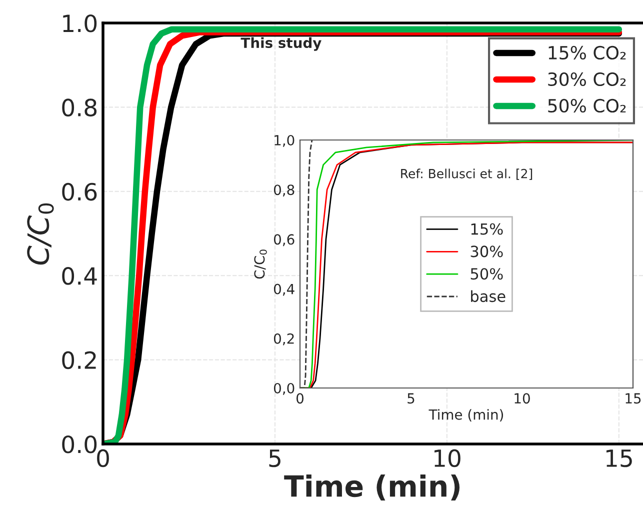  Describe the element at coordinates (487, 229) in the screenshot. I see `legend-label: 15%` at that location.